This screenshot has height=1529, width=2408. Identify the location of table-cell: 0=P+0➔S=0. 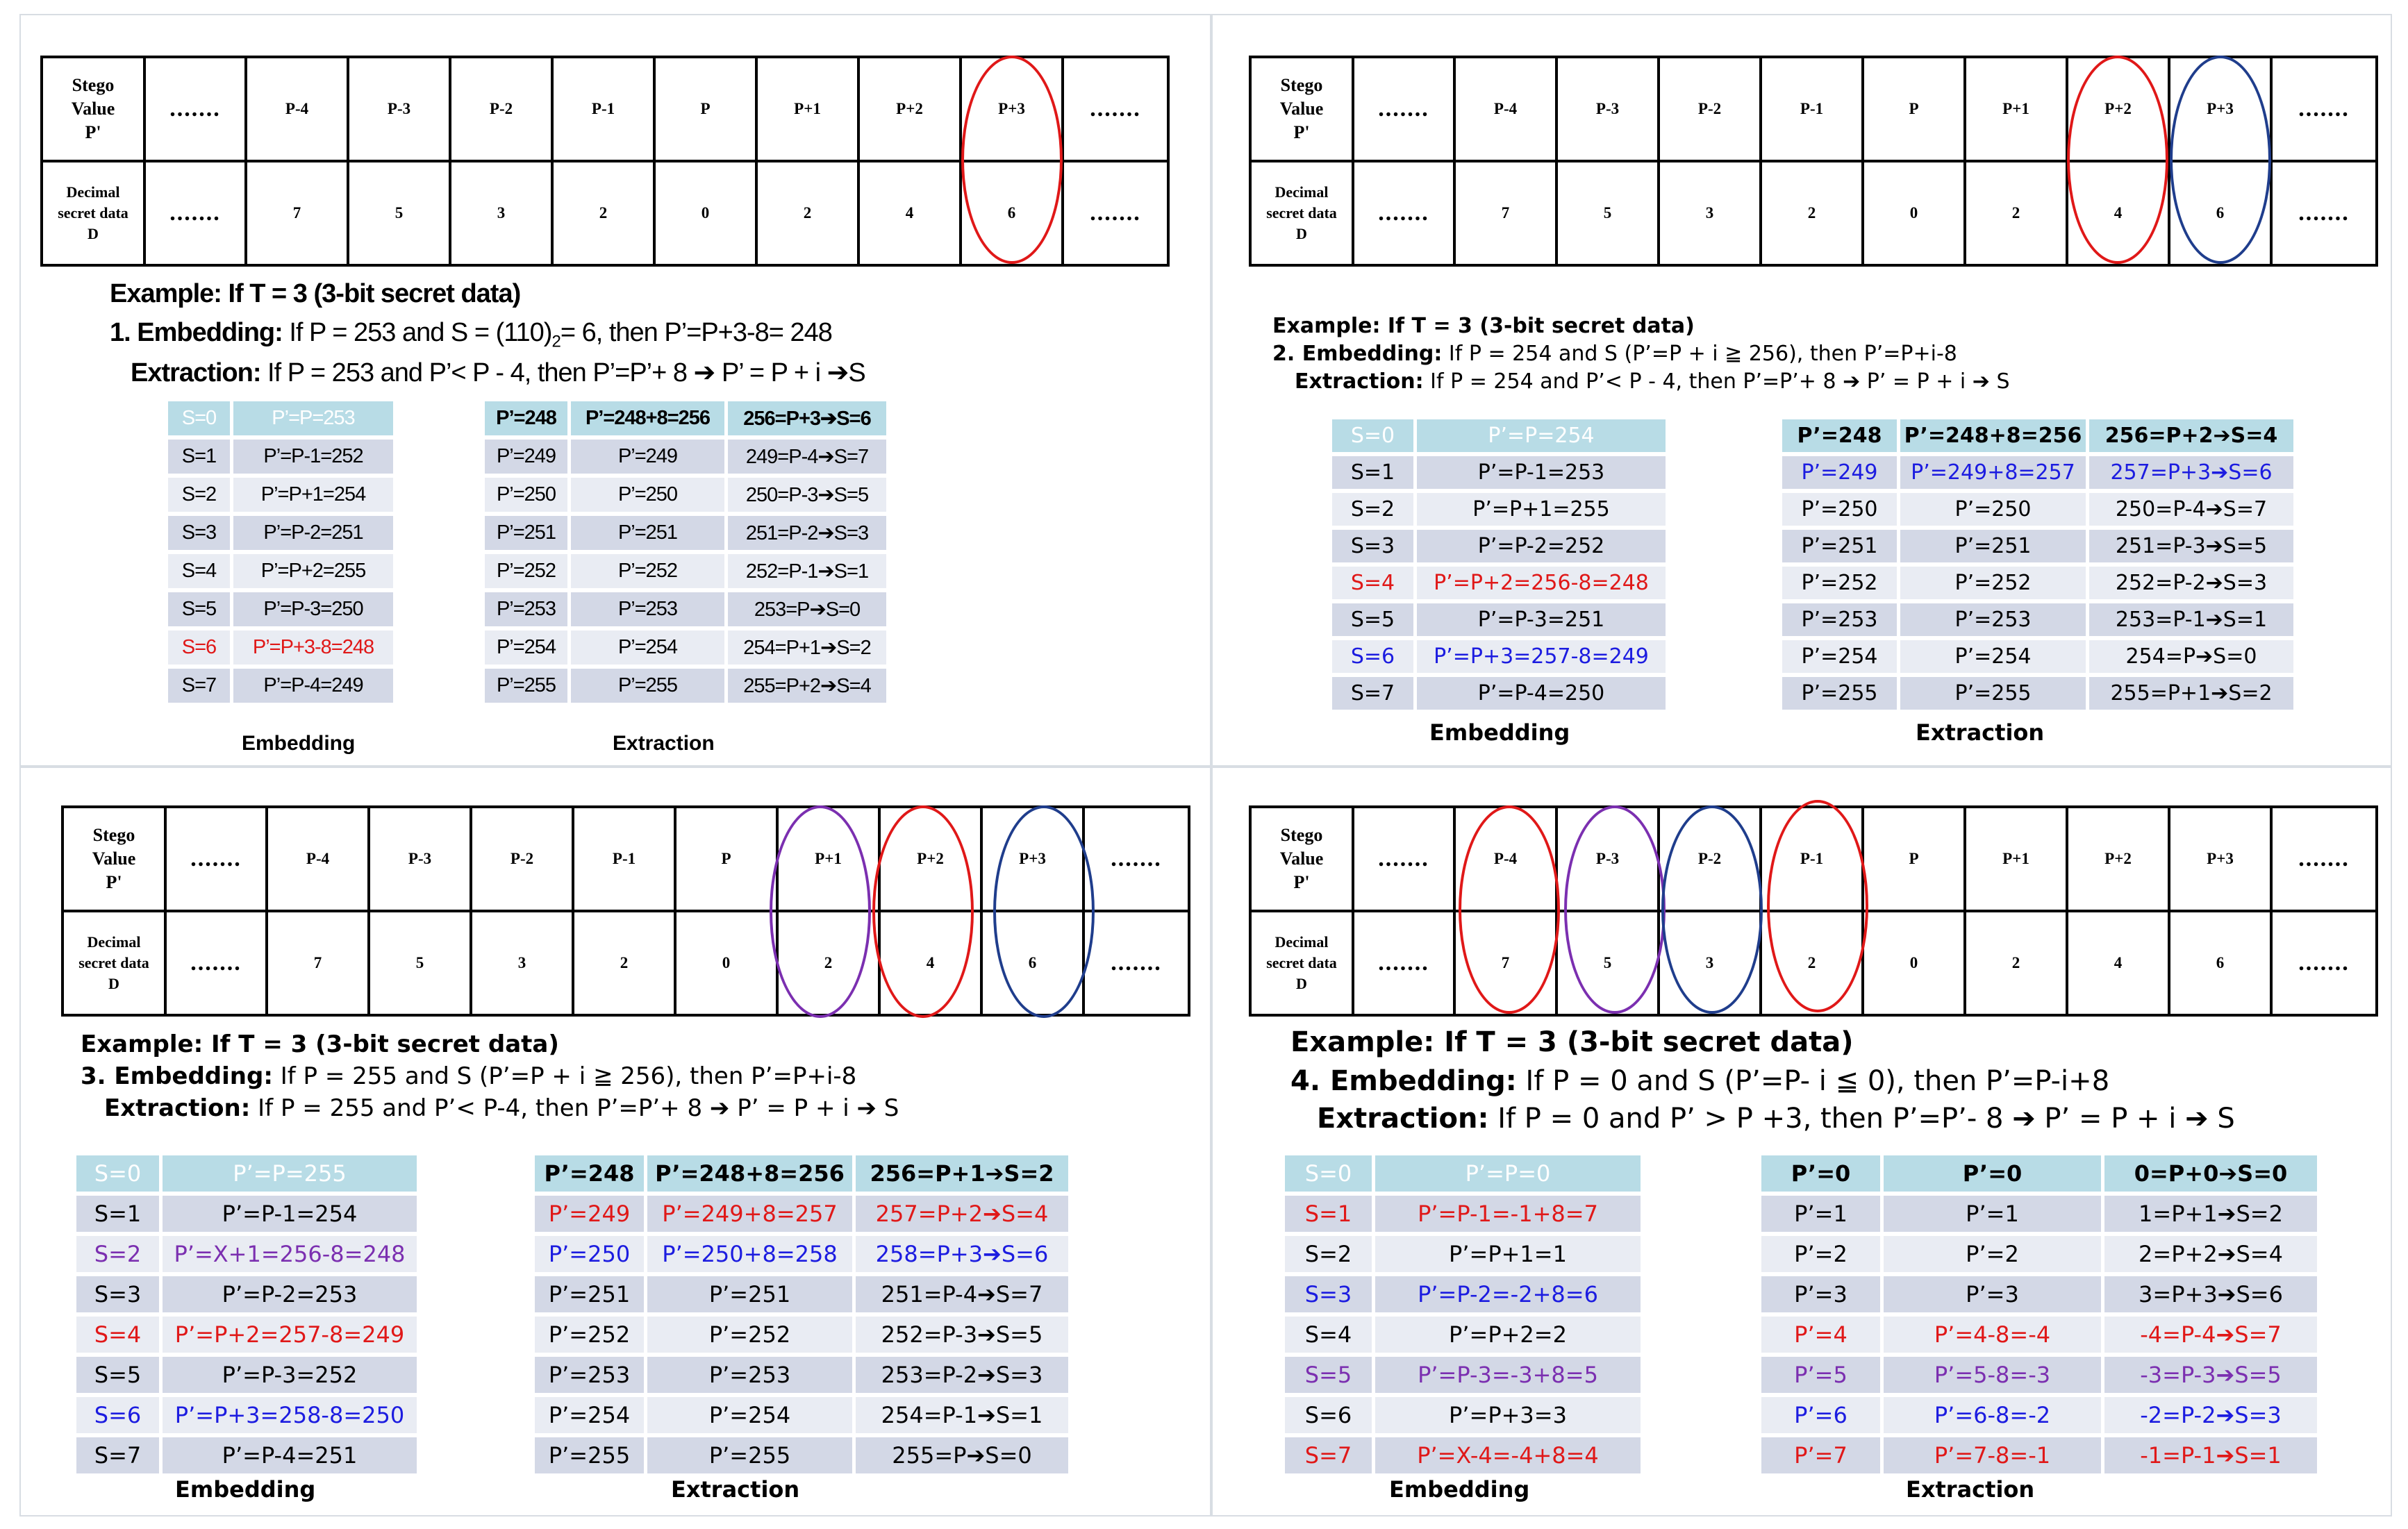
(2210, 1173).